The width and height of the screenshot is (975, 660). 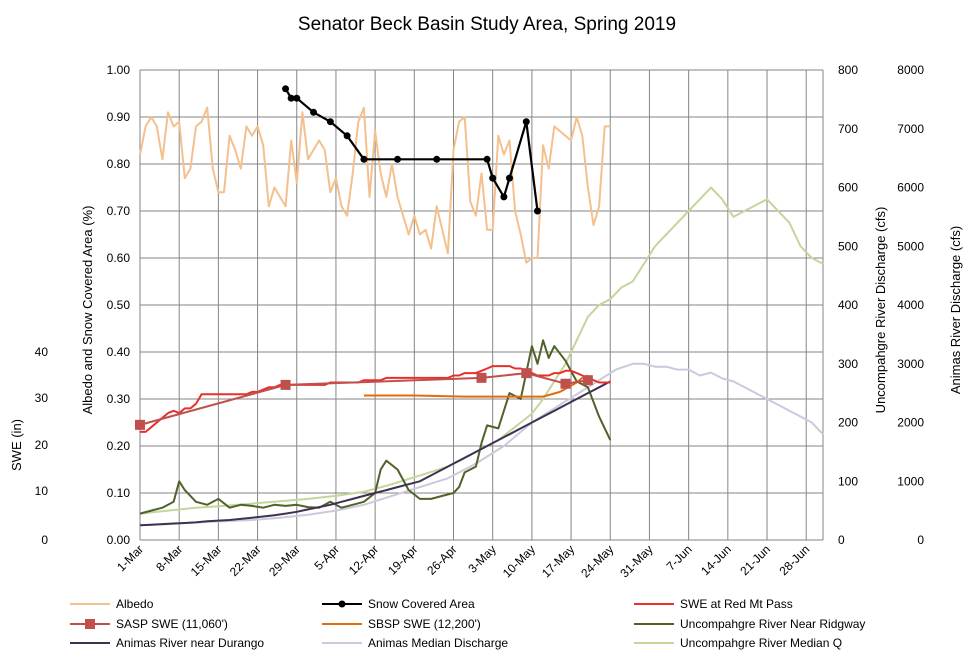 I want to click on y-tick-albedo: 0.90, so click(x=119, y=117).